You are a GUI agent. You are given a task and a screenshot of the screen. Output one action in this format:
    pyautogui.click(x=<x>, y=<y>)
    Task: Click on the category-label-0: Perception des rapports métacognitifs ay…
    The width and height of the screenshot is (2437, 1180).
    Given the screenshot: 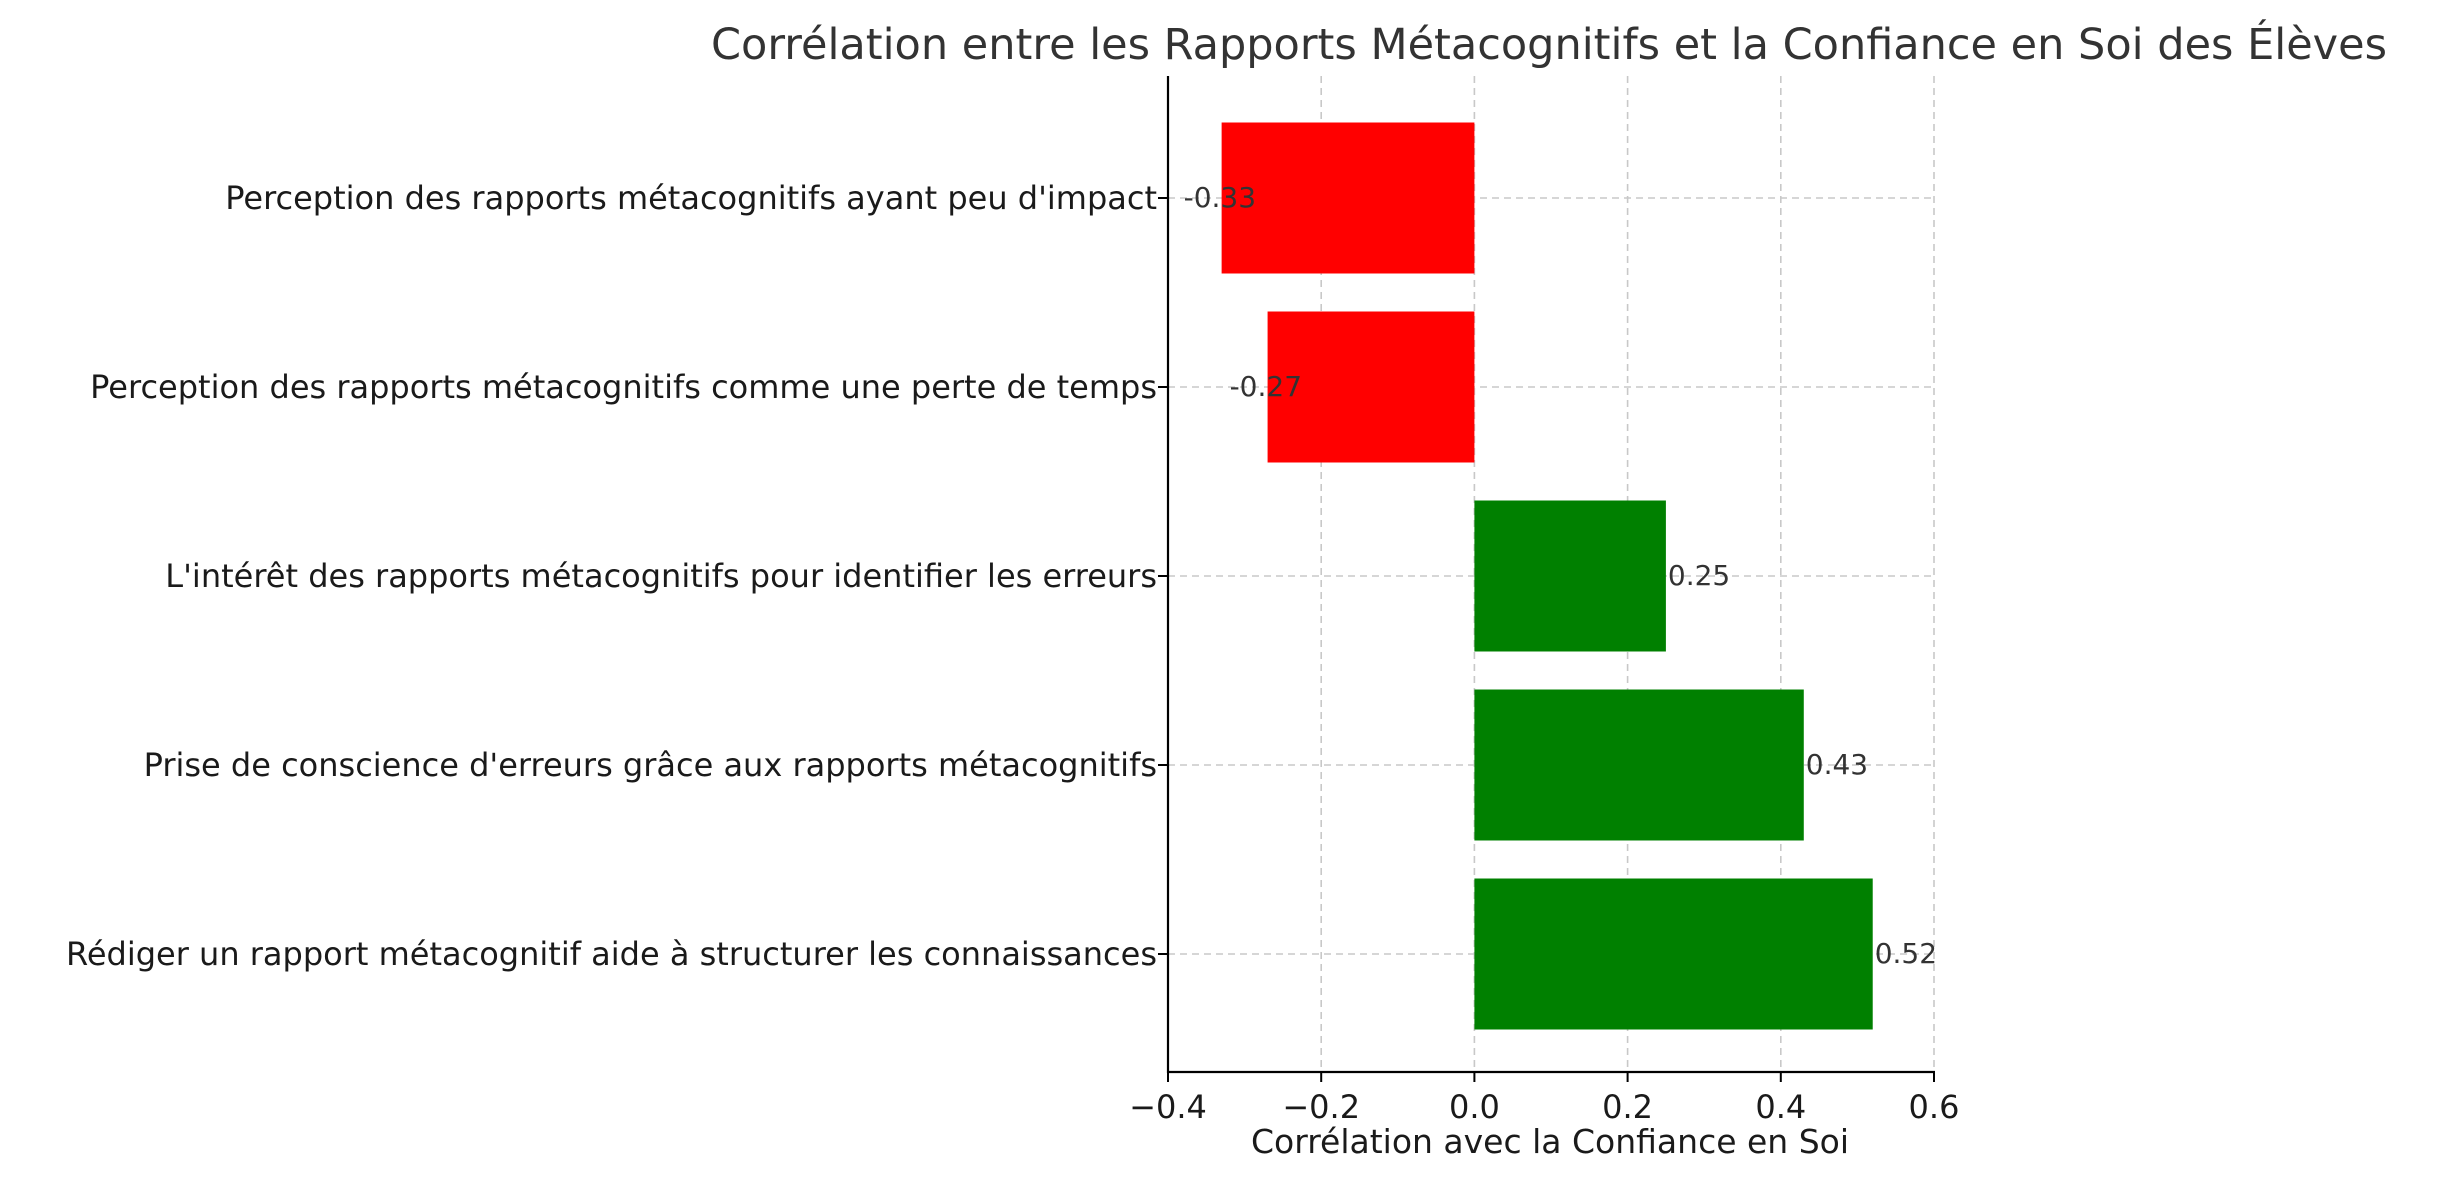 What is the action you would take?
    pyautogui.click(x=691, y=198)
    